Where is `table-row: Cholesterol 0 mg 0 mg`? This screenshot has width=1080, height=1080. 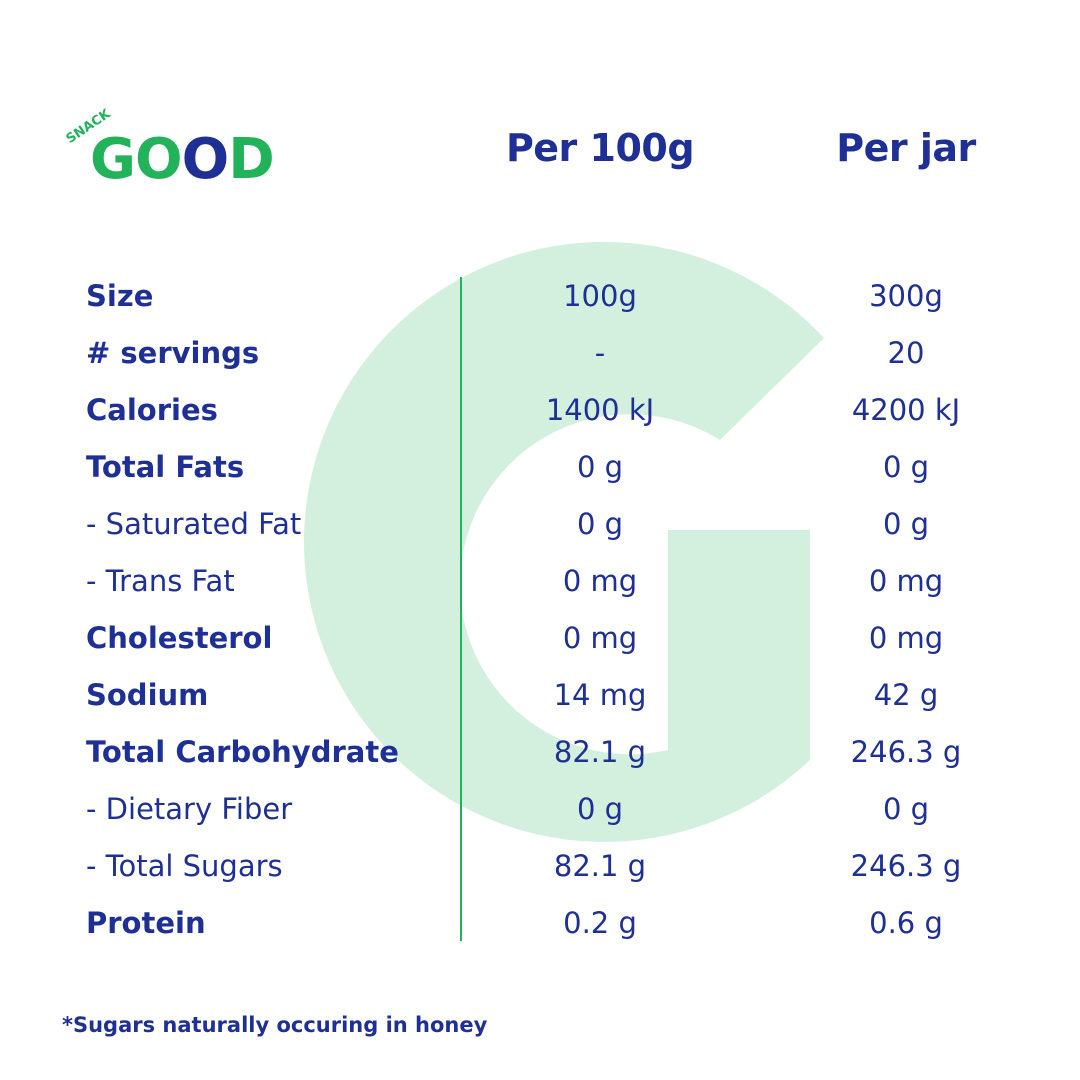
table-row: Cholesterol 0 mg 0 mg is located at coordinates (540, 638).